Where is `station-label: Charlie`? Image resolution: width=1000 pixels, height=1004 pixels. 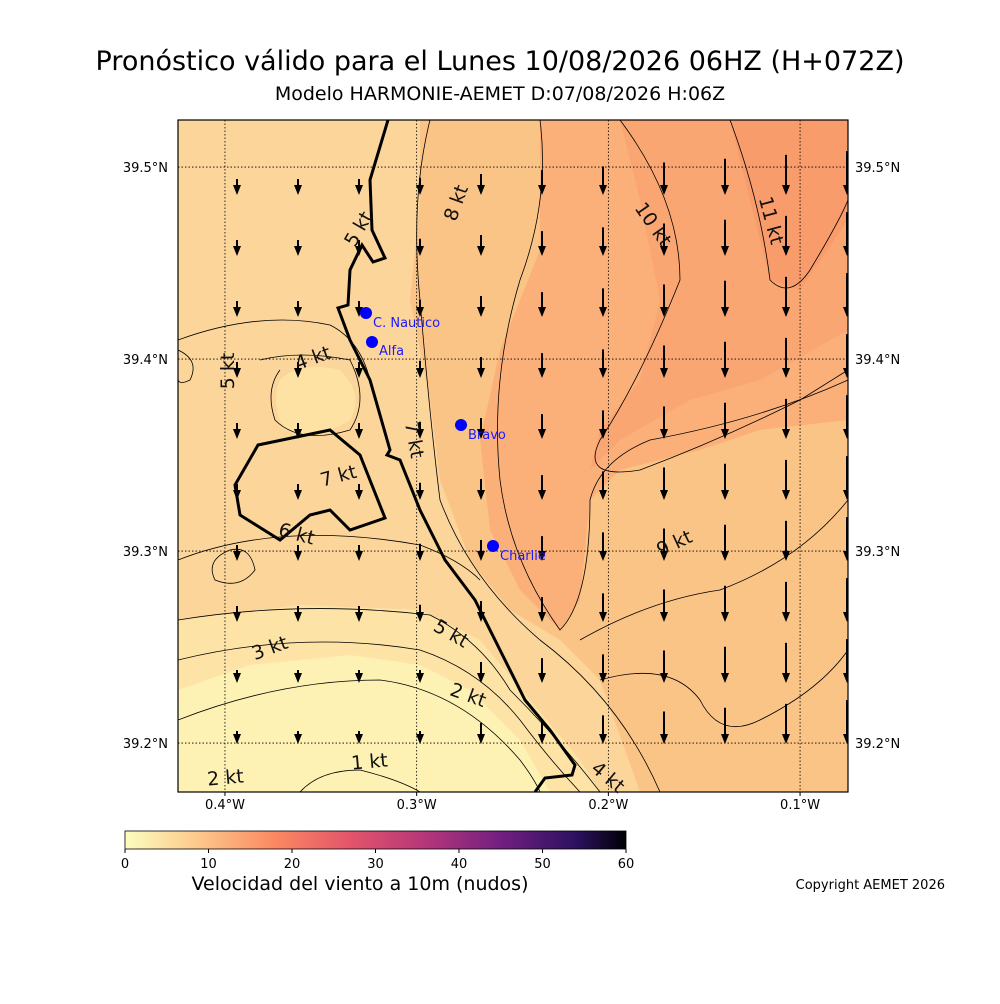 station-label: Charlie is located at coordinates (523, 556).